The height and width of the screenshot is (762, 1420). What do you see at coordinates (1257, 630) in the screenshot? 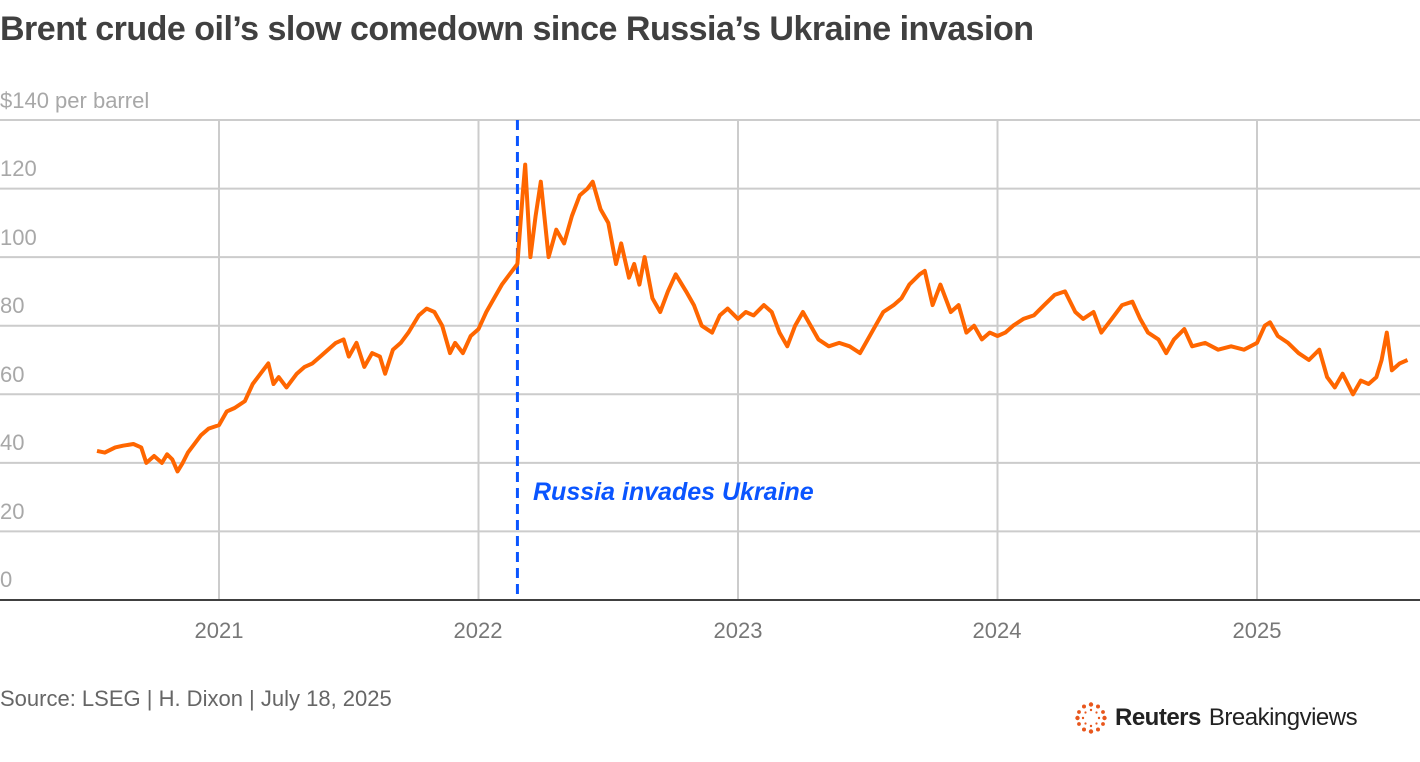
I see `x-tick-2025: 2025` at bounding box center [1257, 630].